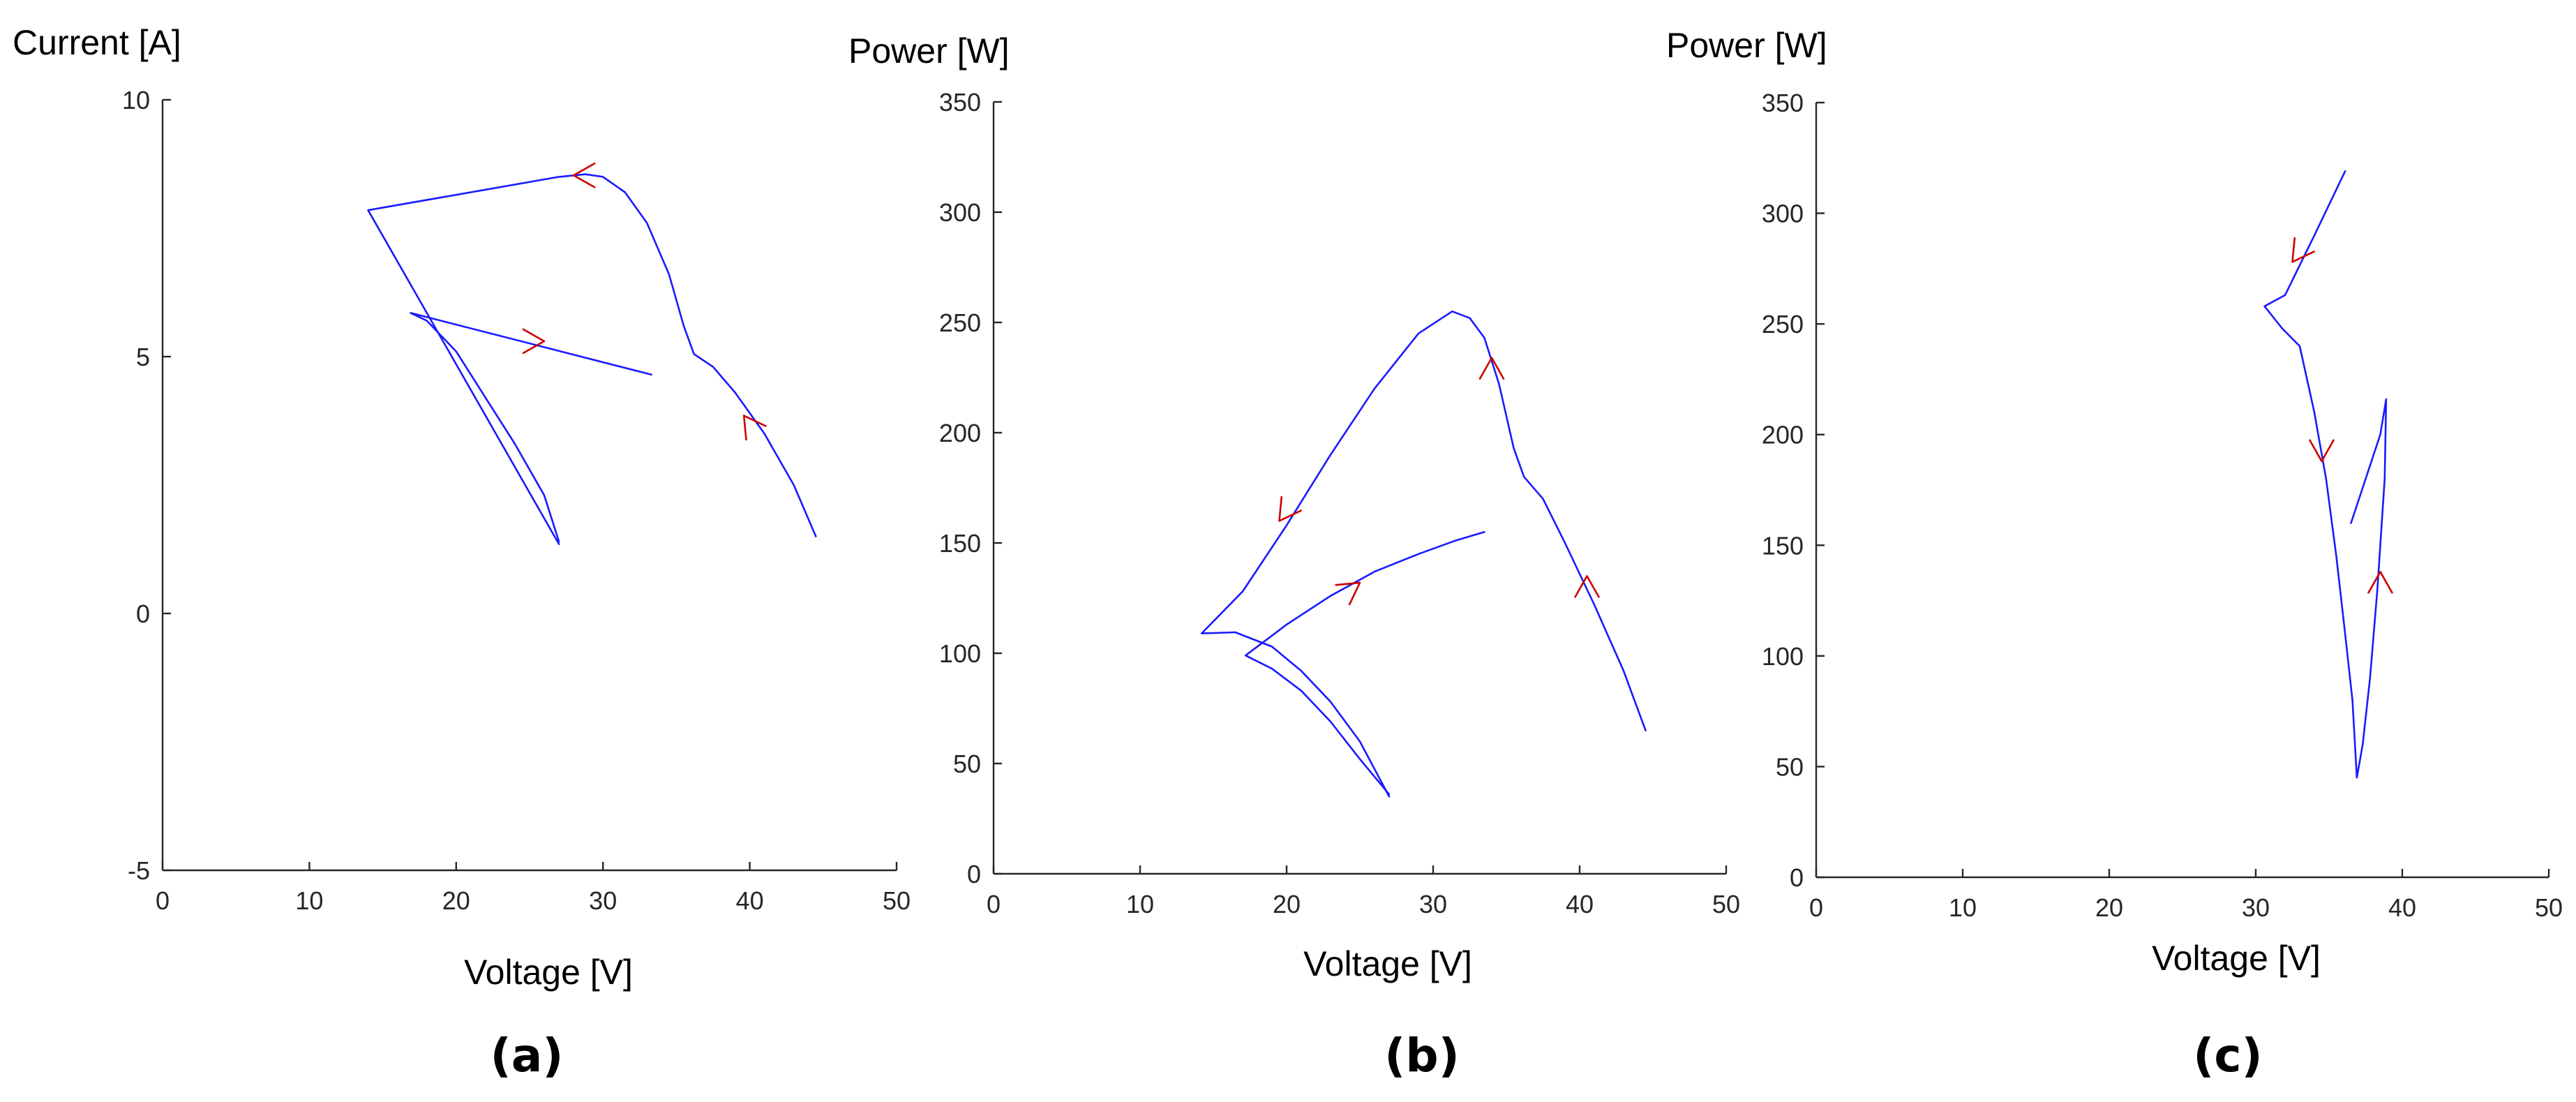 The width and height of the screenshot is (2576, 1102). I want to click on panel-c-curves, so click(2325, 474).